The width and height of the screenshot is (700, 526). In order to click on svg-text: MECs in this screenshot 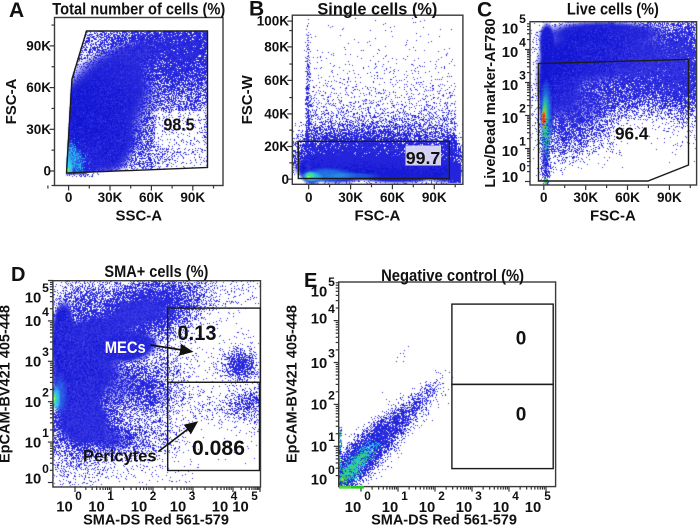, I will do `click(125, 347)`.